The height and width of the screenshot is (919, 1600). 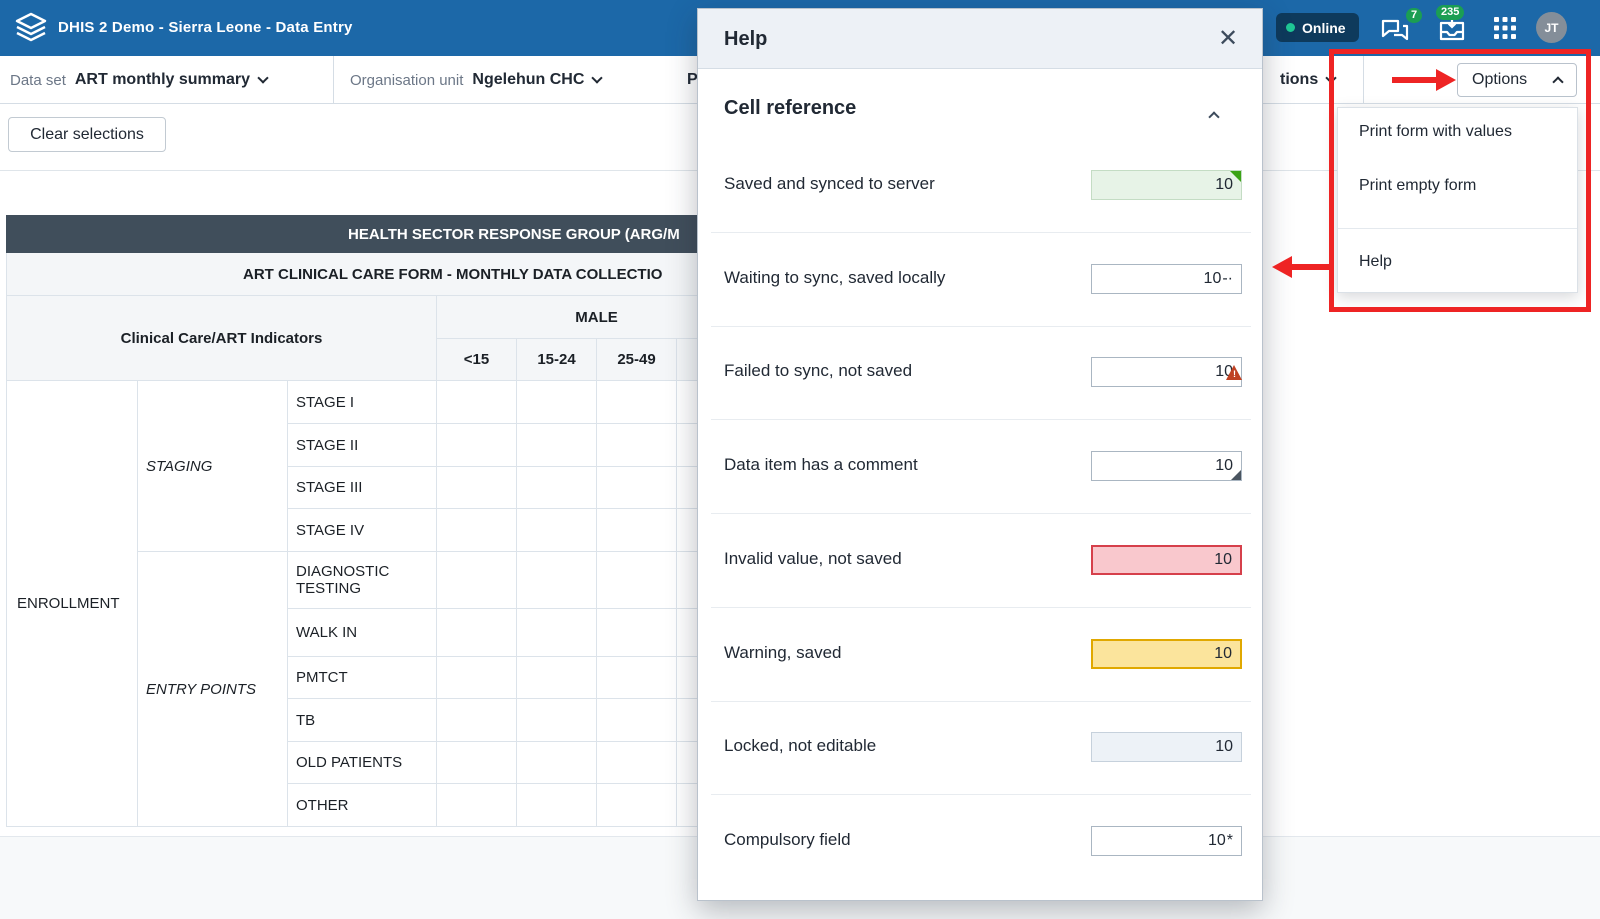 What do you see at coordinates (821, 464) in the screenshot?
I see `help-row-label: Data item has a comment` at bounding box center [821, 464].